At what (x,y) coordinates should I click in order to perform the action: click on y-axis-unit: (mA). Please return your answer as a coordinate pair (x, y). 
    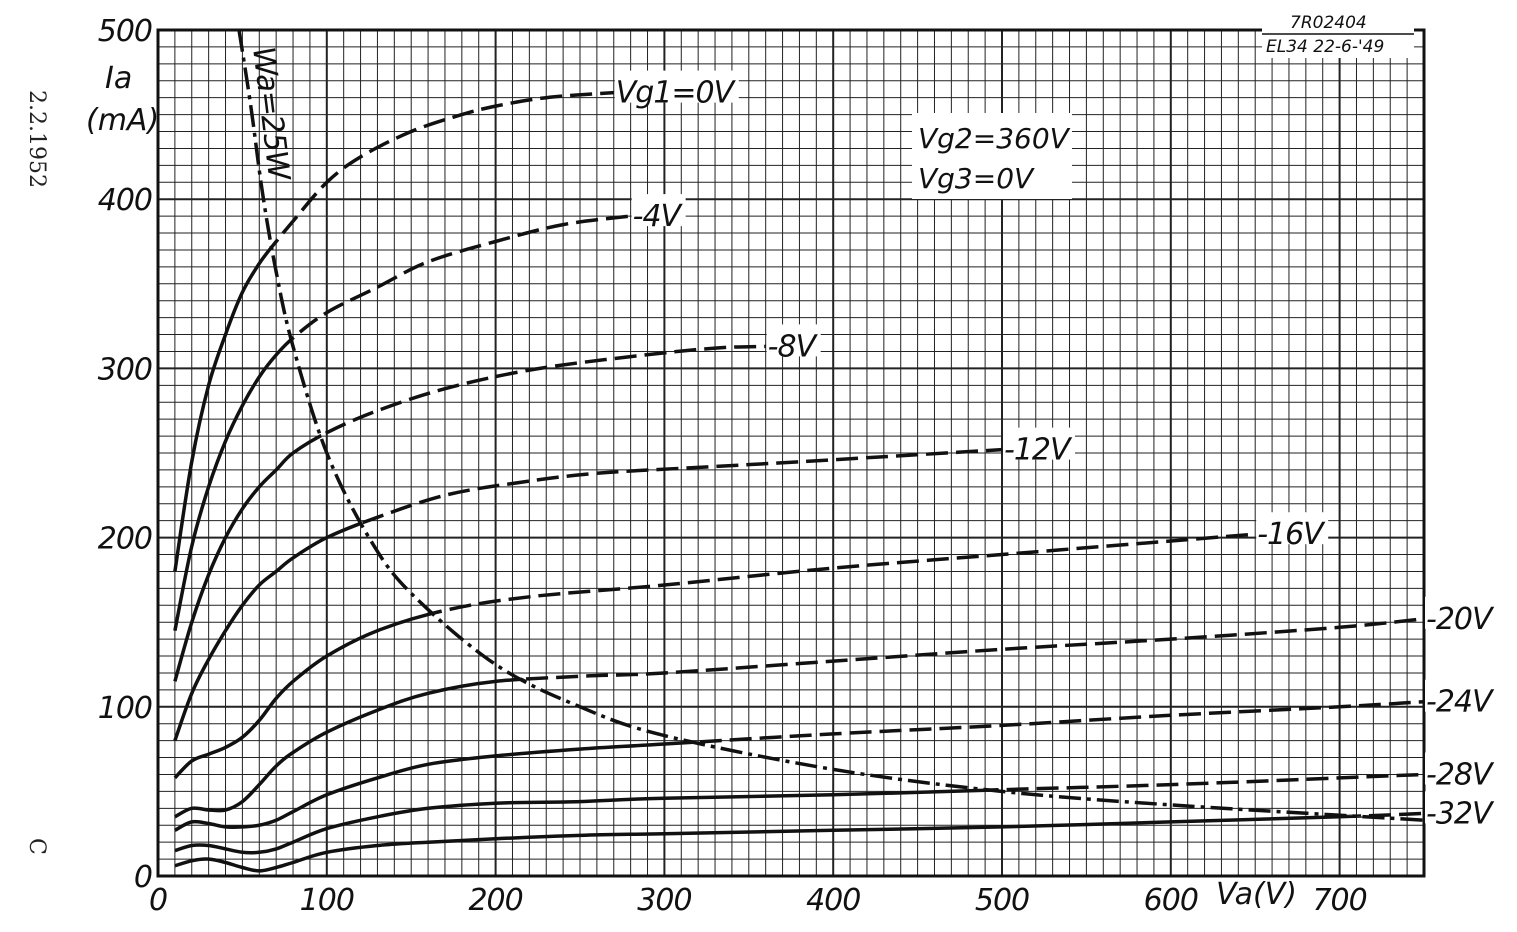
    Looking at the image, I should click on (122, 120).